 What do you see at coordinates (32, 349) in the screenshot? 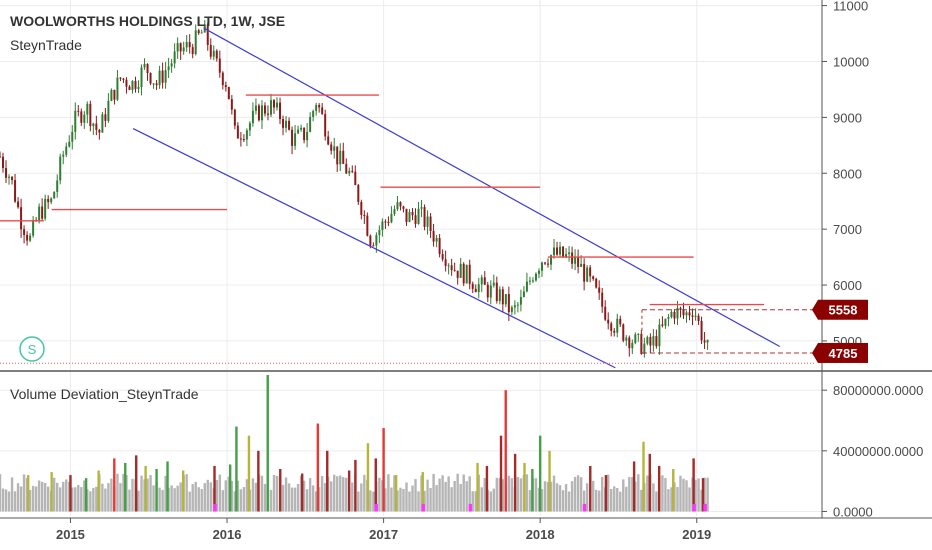
I see `author-logo: S` at bounding box center [32, 349].